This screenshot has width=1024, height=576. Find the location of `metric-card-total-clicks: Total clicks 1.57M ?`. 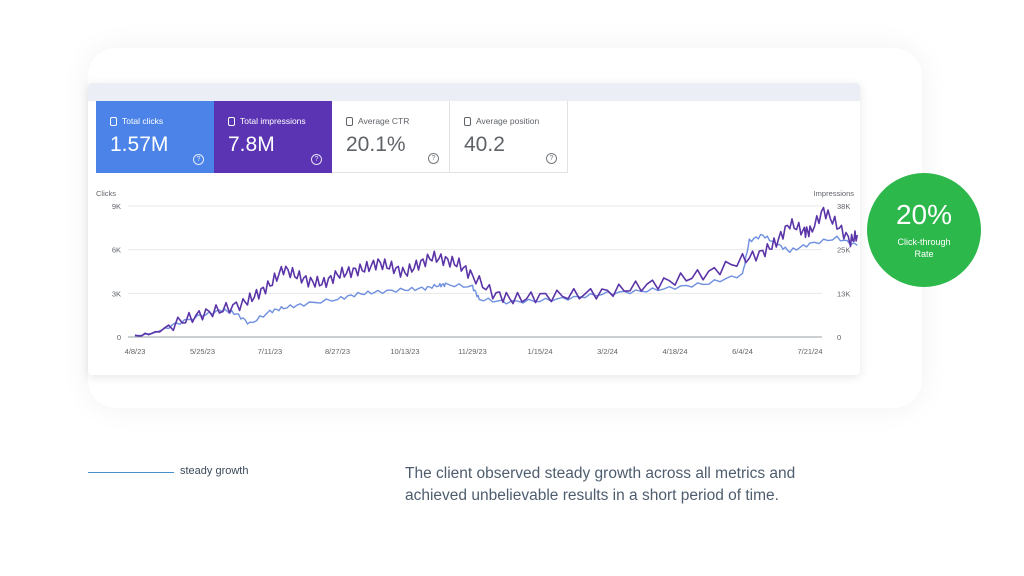

metric-card-total-clicks: Total clicks 1.57M ? is located at coordinates (155, 137).